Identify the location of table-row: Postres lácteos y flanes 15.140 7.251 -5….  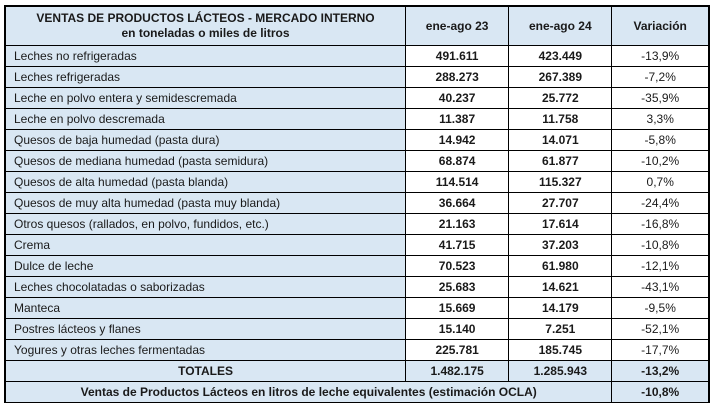
(357, 329).